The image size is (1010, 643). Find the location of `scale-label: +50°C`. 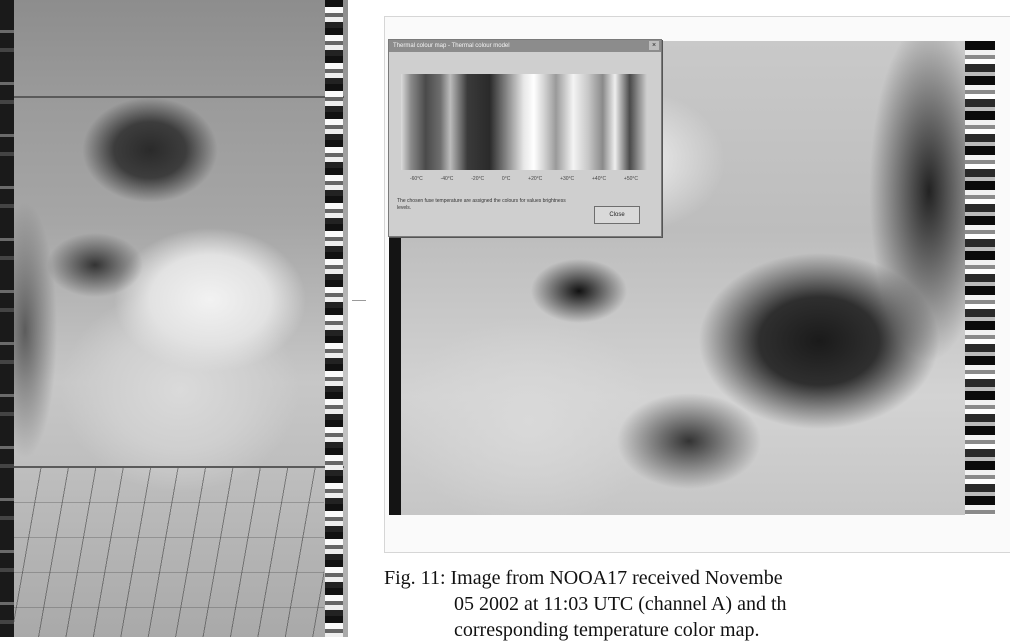

scale-label: +50°C is located at coordinates (631, 179).